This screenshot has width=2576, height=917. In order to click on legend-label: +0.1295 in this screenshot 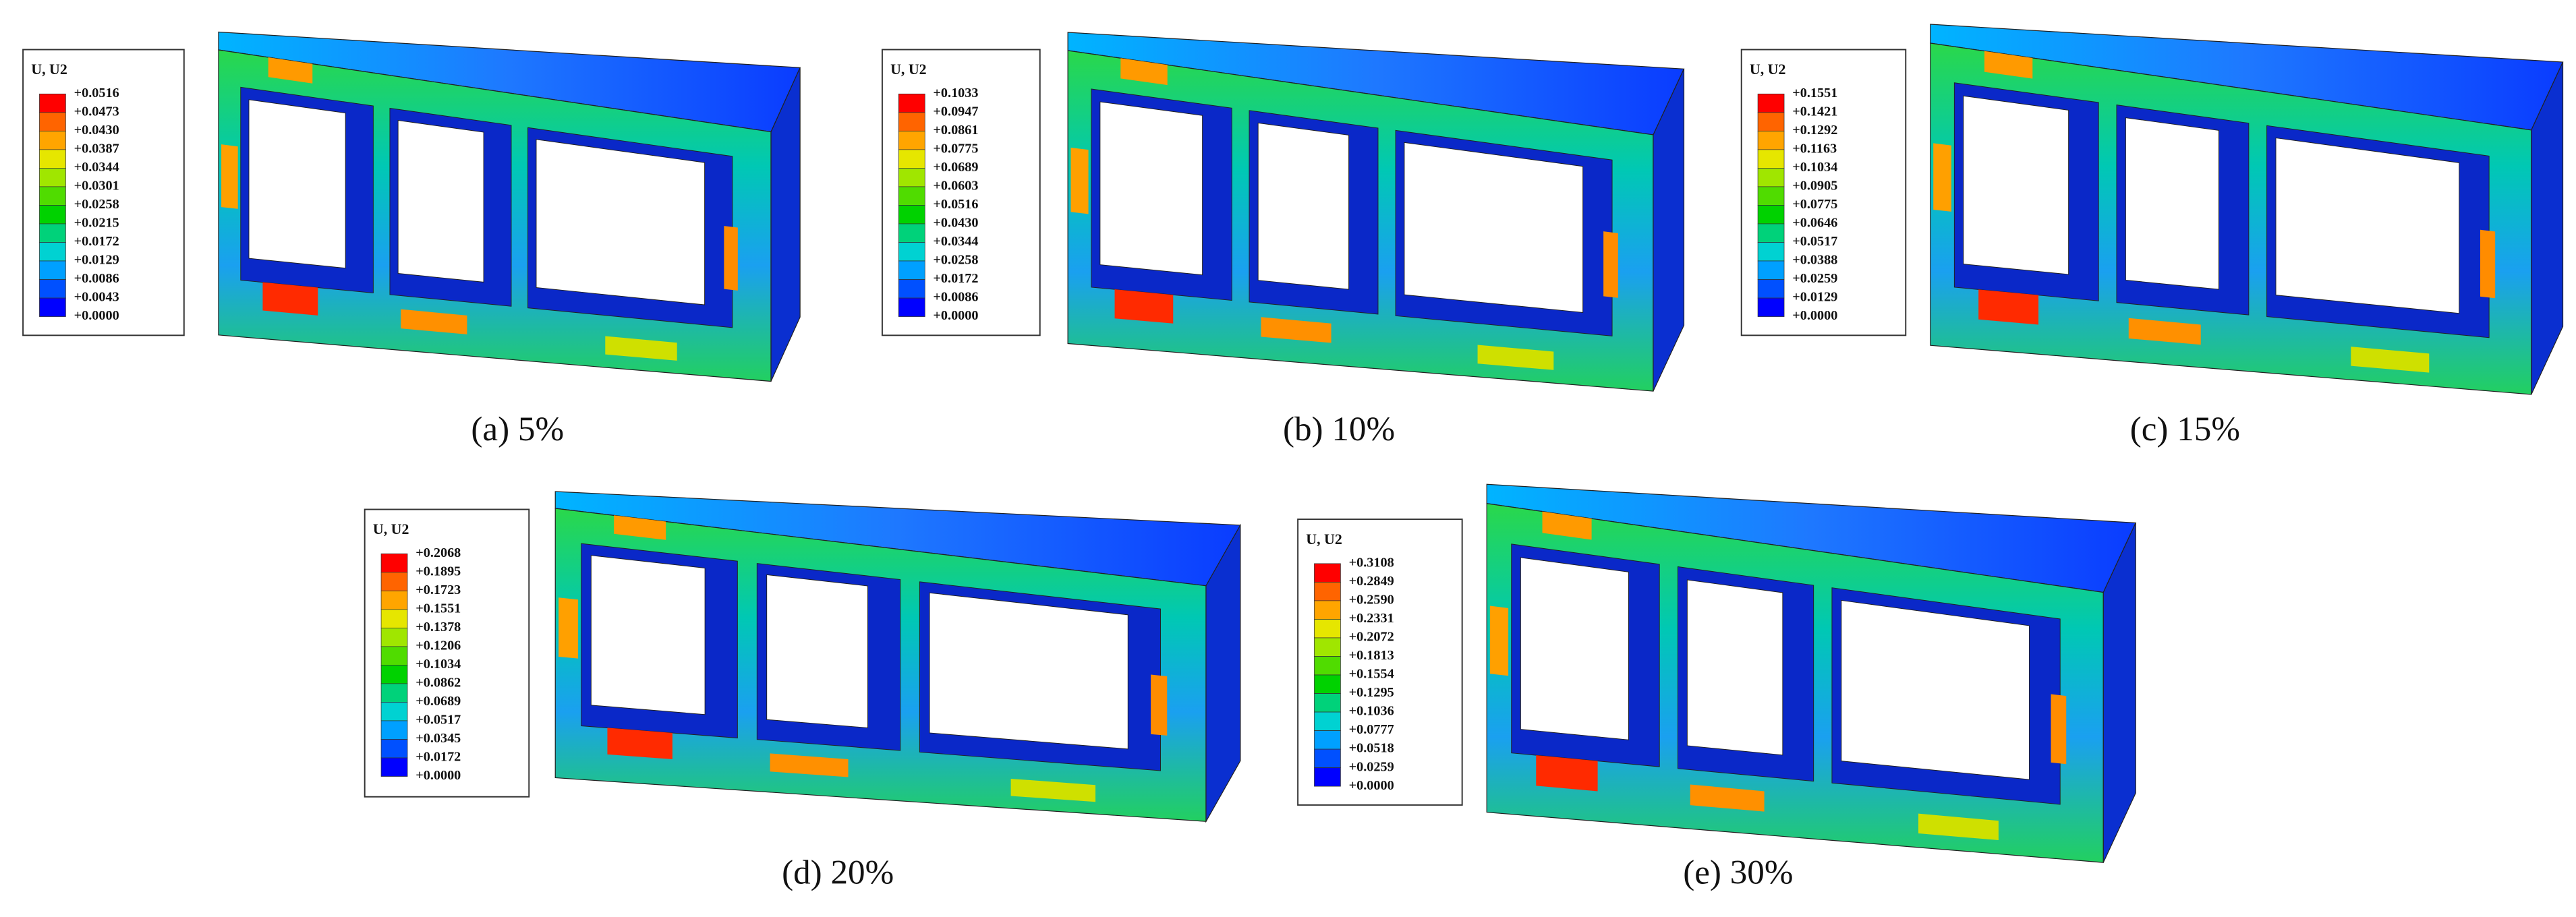, I will do `click(1371, 693)`.